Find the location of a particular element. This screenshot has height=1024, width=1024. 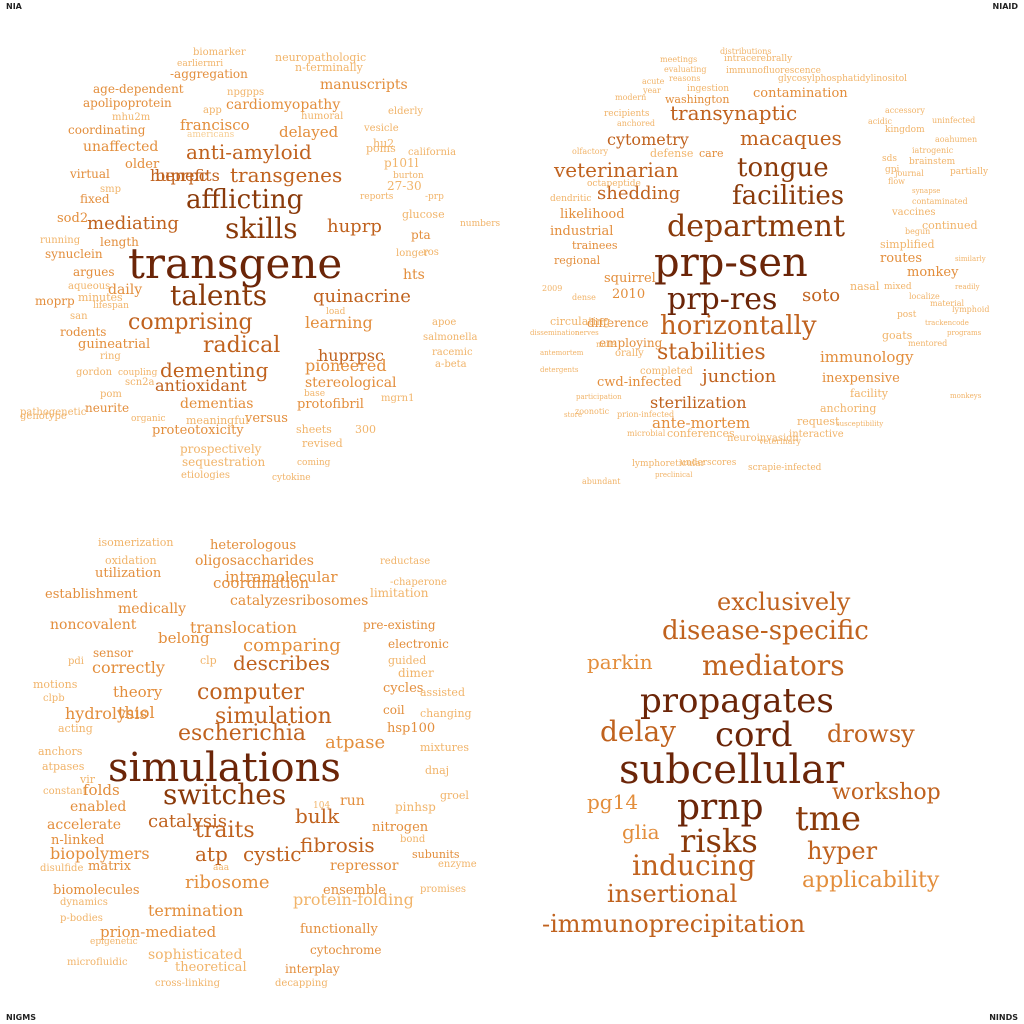

cloud-word: mgrn1 is located at coordinates (398, 398).